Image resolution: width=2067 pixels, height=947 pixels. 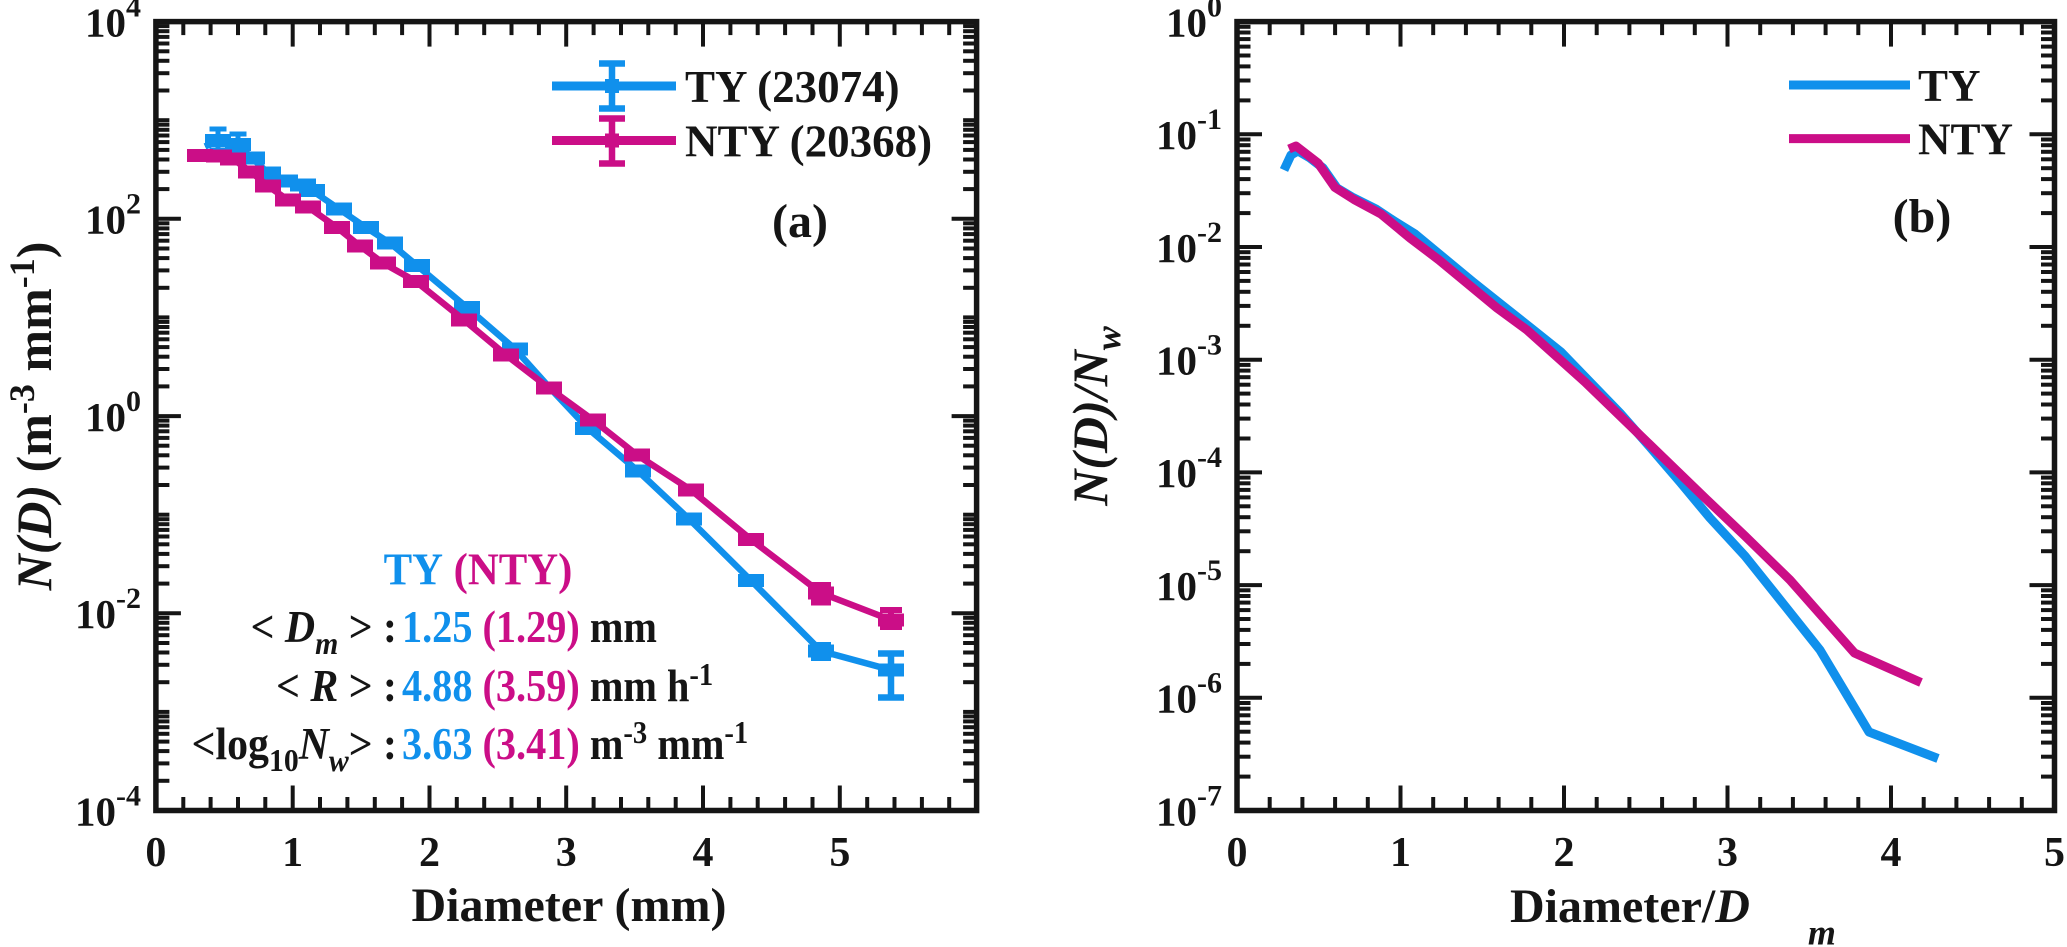 What do you see at coordinates (569, 905) in the screenshot?
I see `svg-text: Diameter (mm)` at bounding box center [569, 905].